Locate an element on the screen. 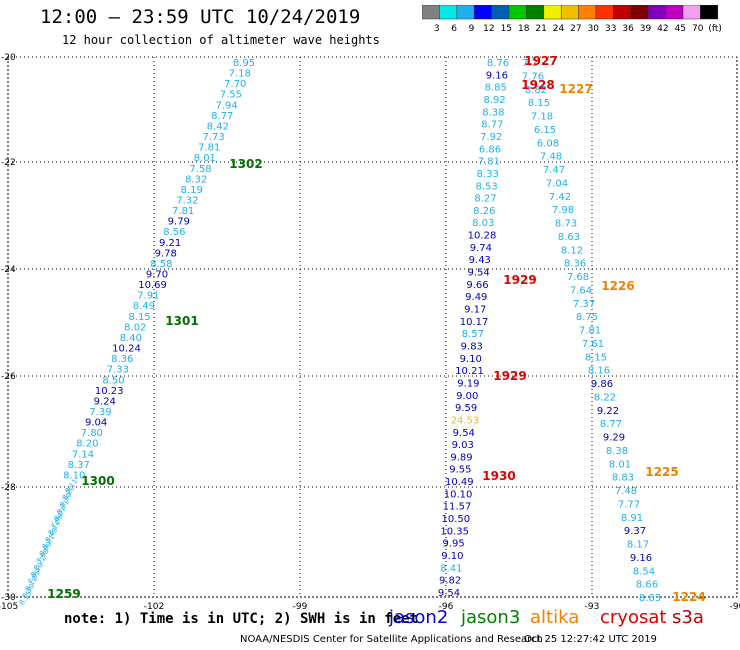 This screenshot has height=650, width=740. wave-height-value: 9.24 is located at coordinates (105, 401).